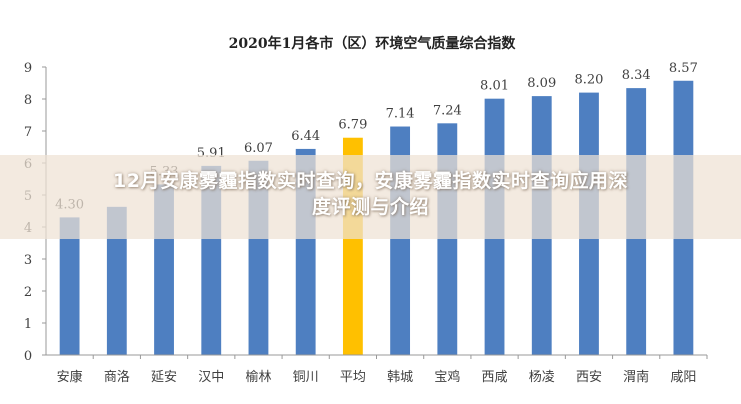 This screenshot has width=741, height=404. What do you see at coordinates (683, 68) in the screenshot?
I see `data-label: 8.57` at bounding box center [683, 68].